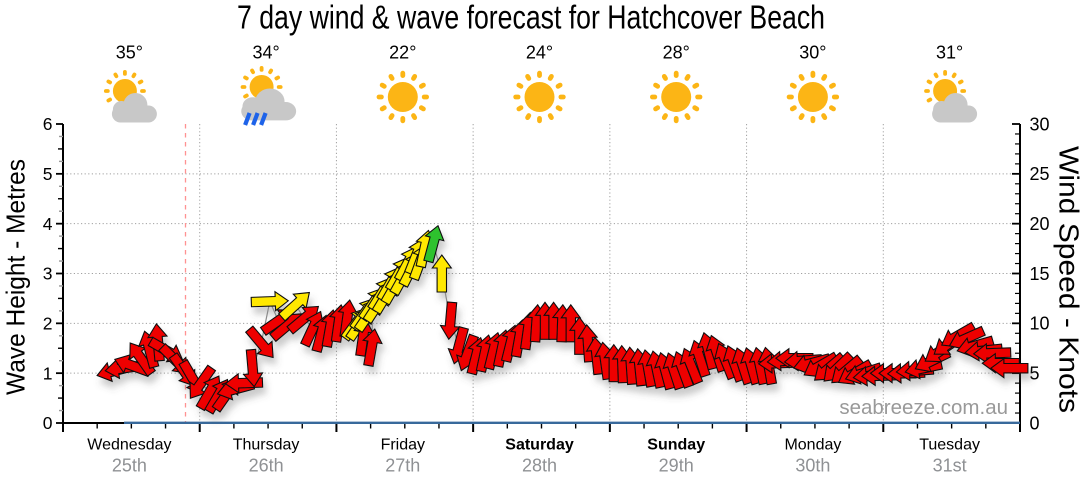 The image size is (1080, 490). Describe the element at coordinates (129, 445) in the screenshot. I see `svg-text: Wednesday` at that location.